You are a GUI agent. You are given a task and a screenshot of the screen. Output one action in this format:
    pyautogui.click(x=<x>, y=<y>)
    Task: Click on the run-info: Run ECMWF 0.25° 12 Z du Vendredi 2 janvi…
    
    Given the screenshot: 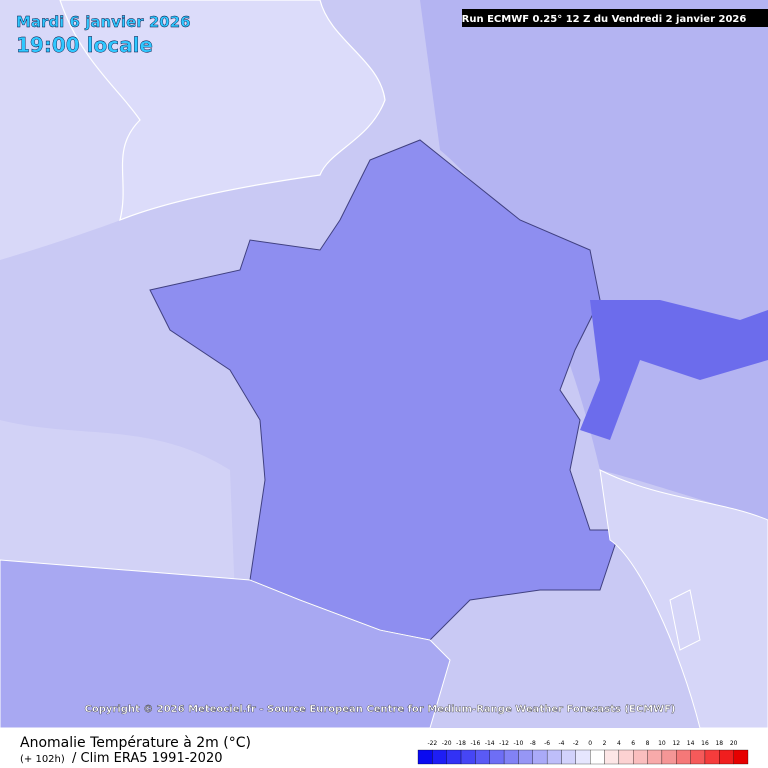 What is the action you would take?
    pyautogui.click(x=604, y=19)
    